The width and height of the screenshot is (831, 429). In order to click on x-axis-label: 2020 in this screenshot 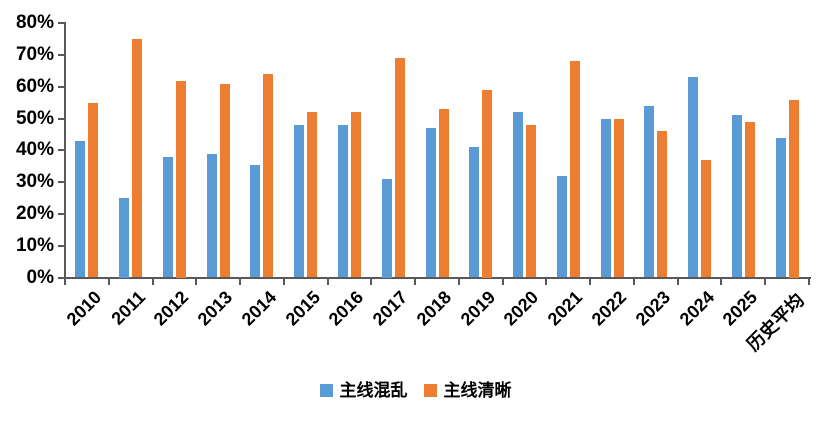, I will do `click(521, 308)`.